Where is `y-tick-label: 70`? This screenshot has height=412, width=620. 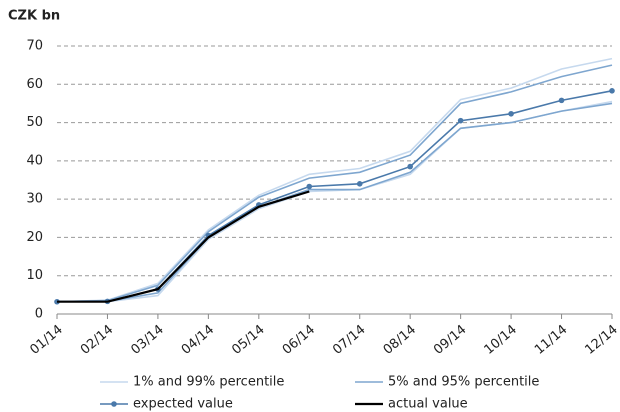 y-tick-label: 70 is located at coordinates (34, 46).